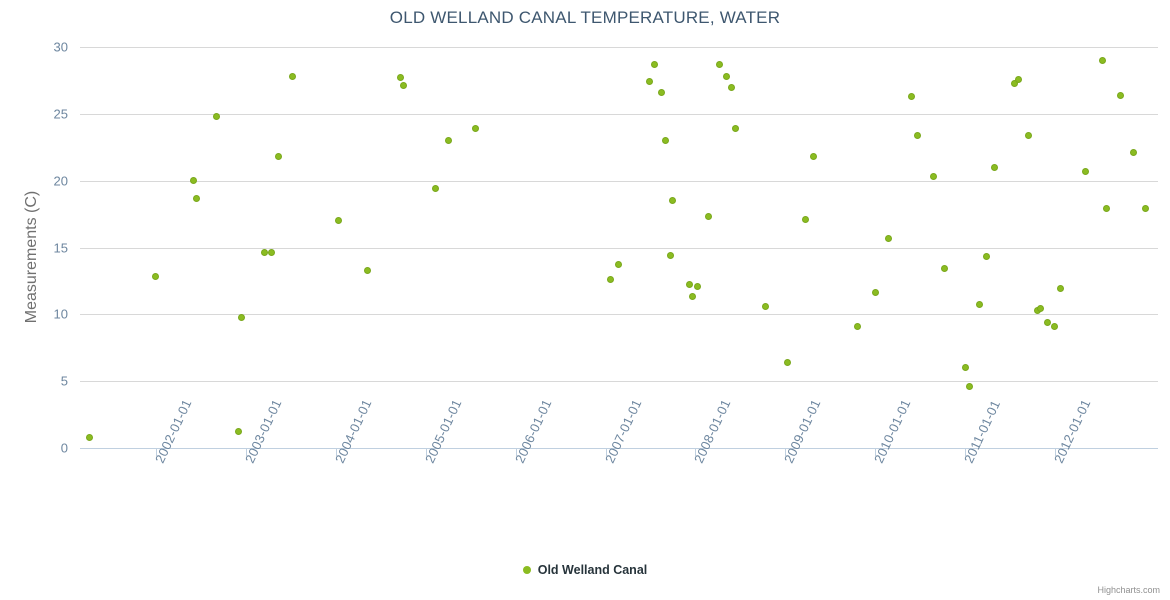 This screenshot has width=1170, height=600. Describe the element at coordinates (60, 47) in the screenshot. I see `y-axis-tick-label: 30` at that location.